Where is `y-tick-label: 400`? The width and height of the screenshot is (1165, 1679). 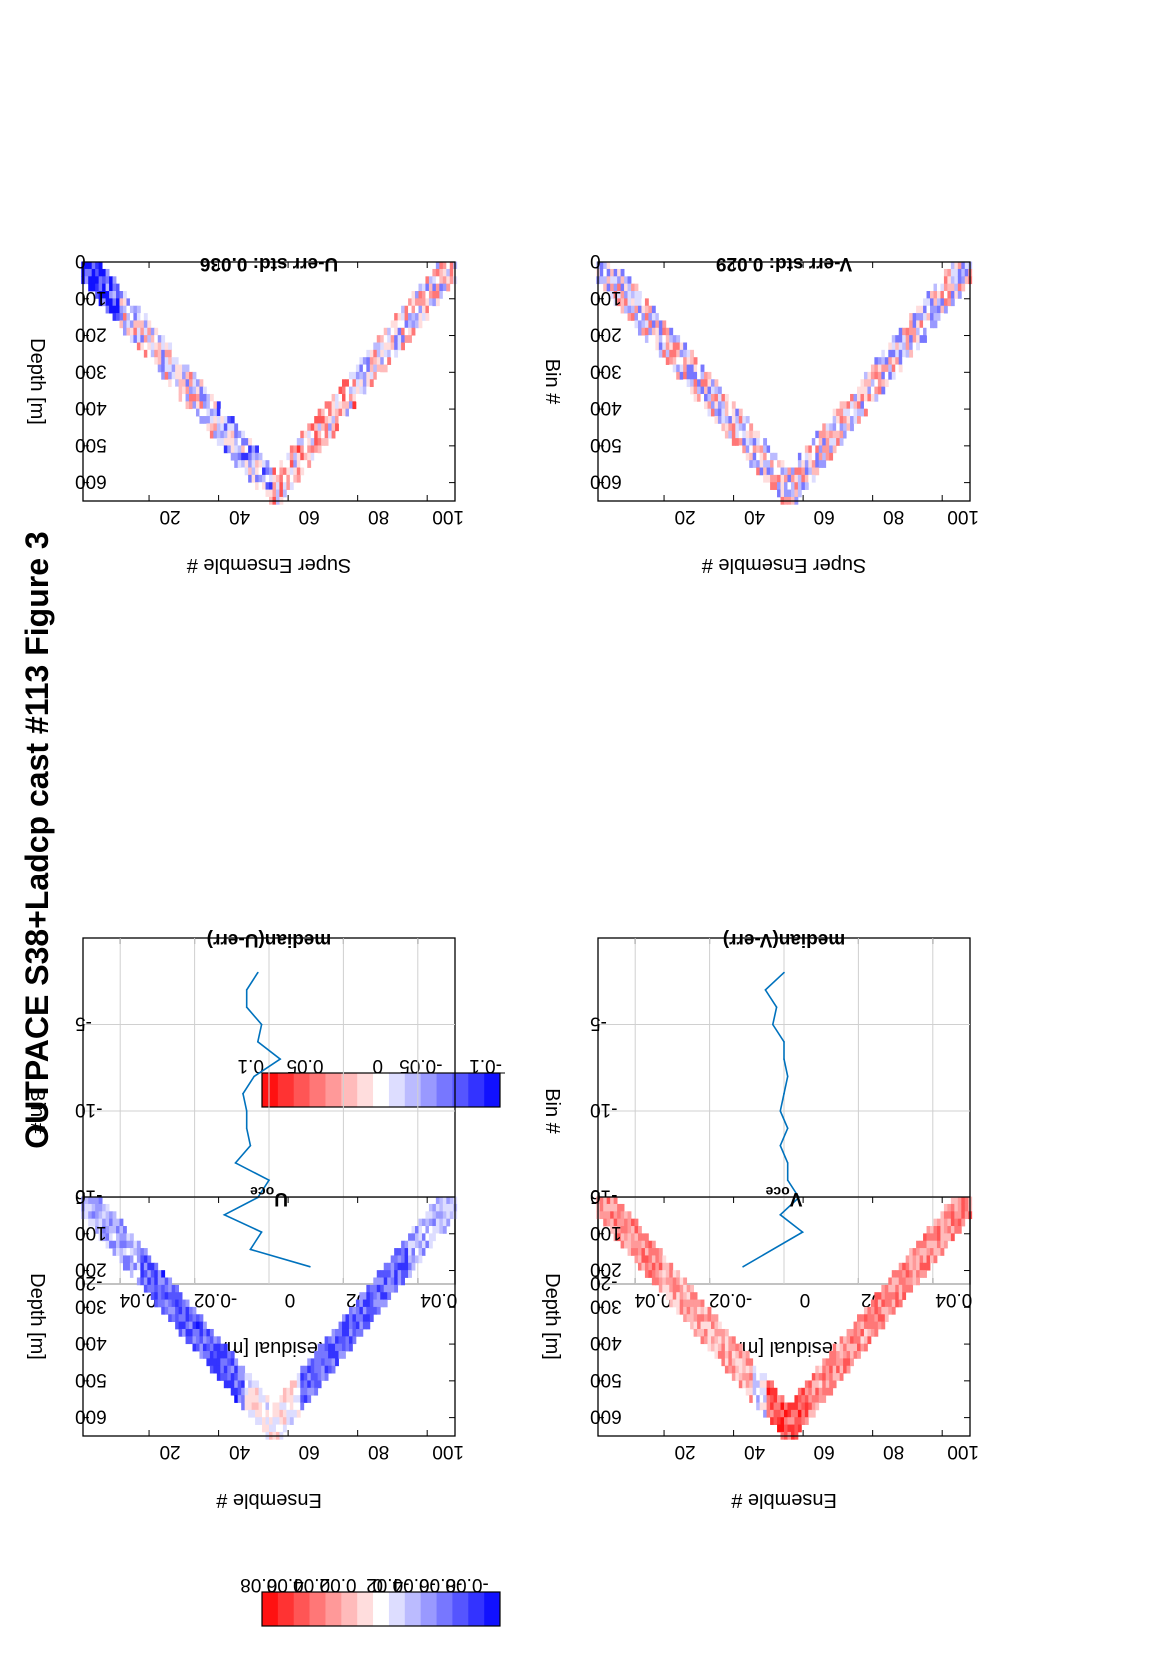 y-tick-label: 400 is located at coordinates (606, 407).